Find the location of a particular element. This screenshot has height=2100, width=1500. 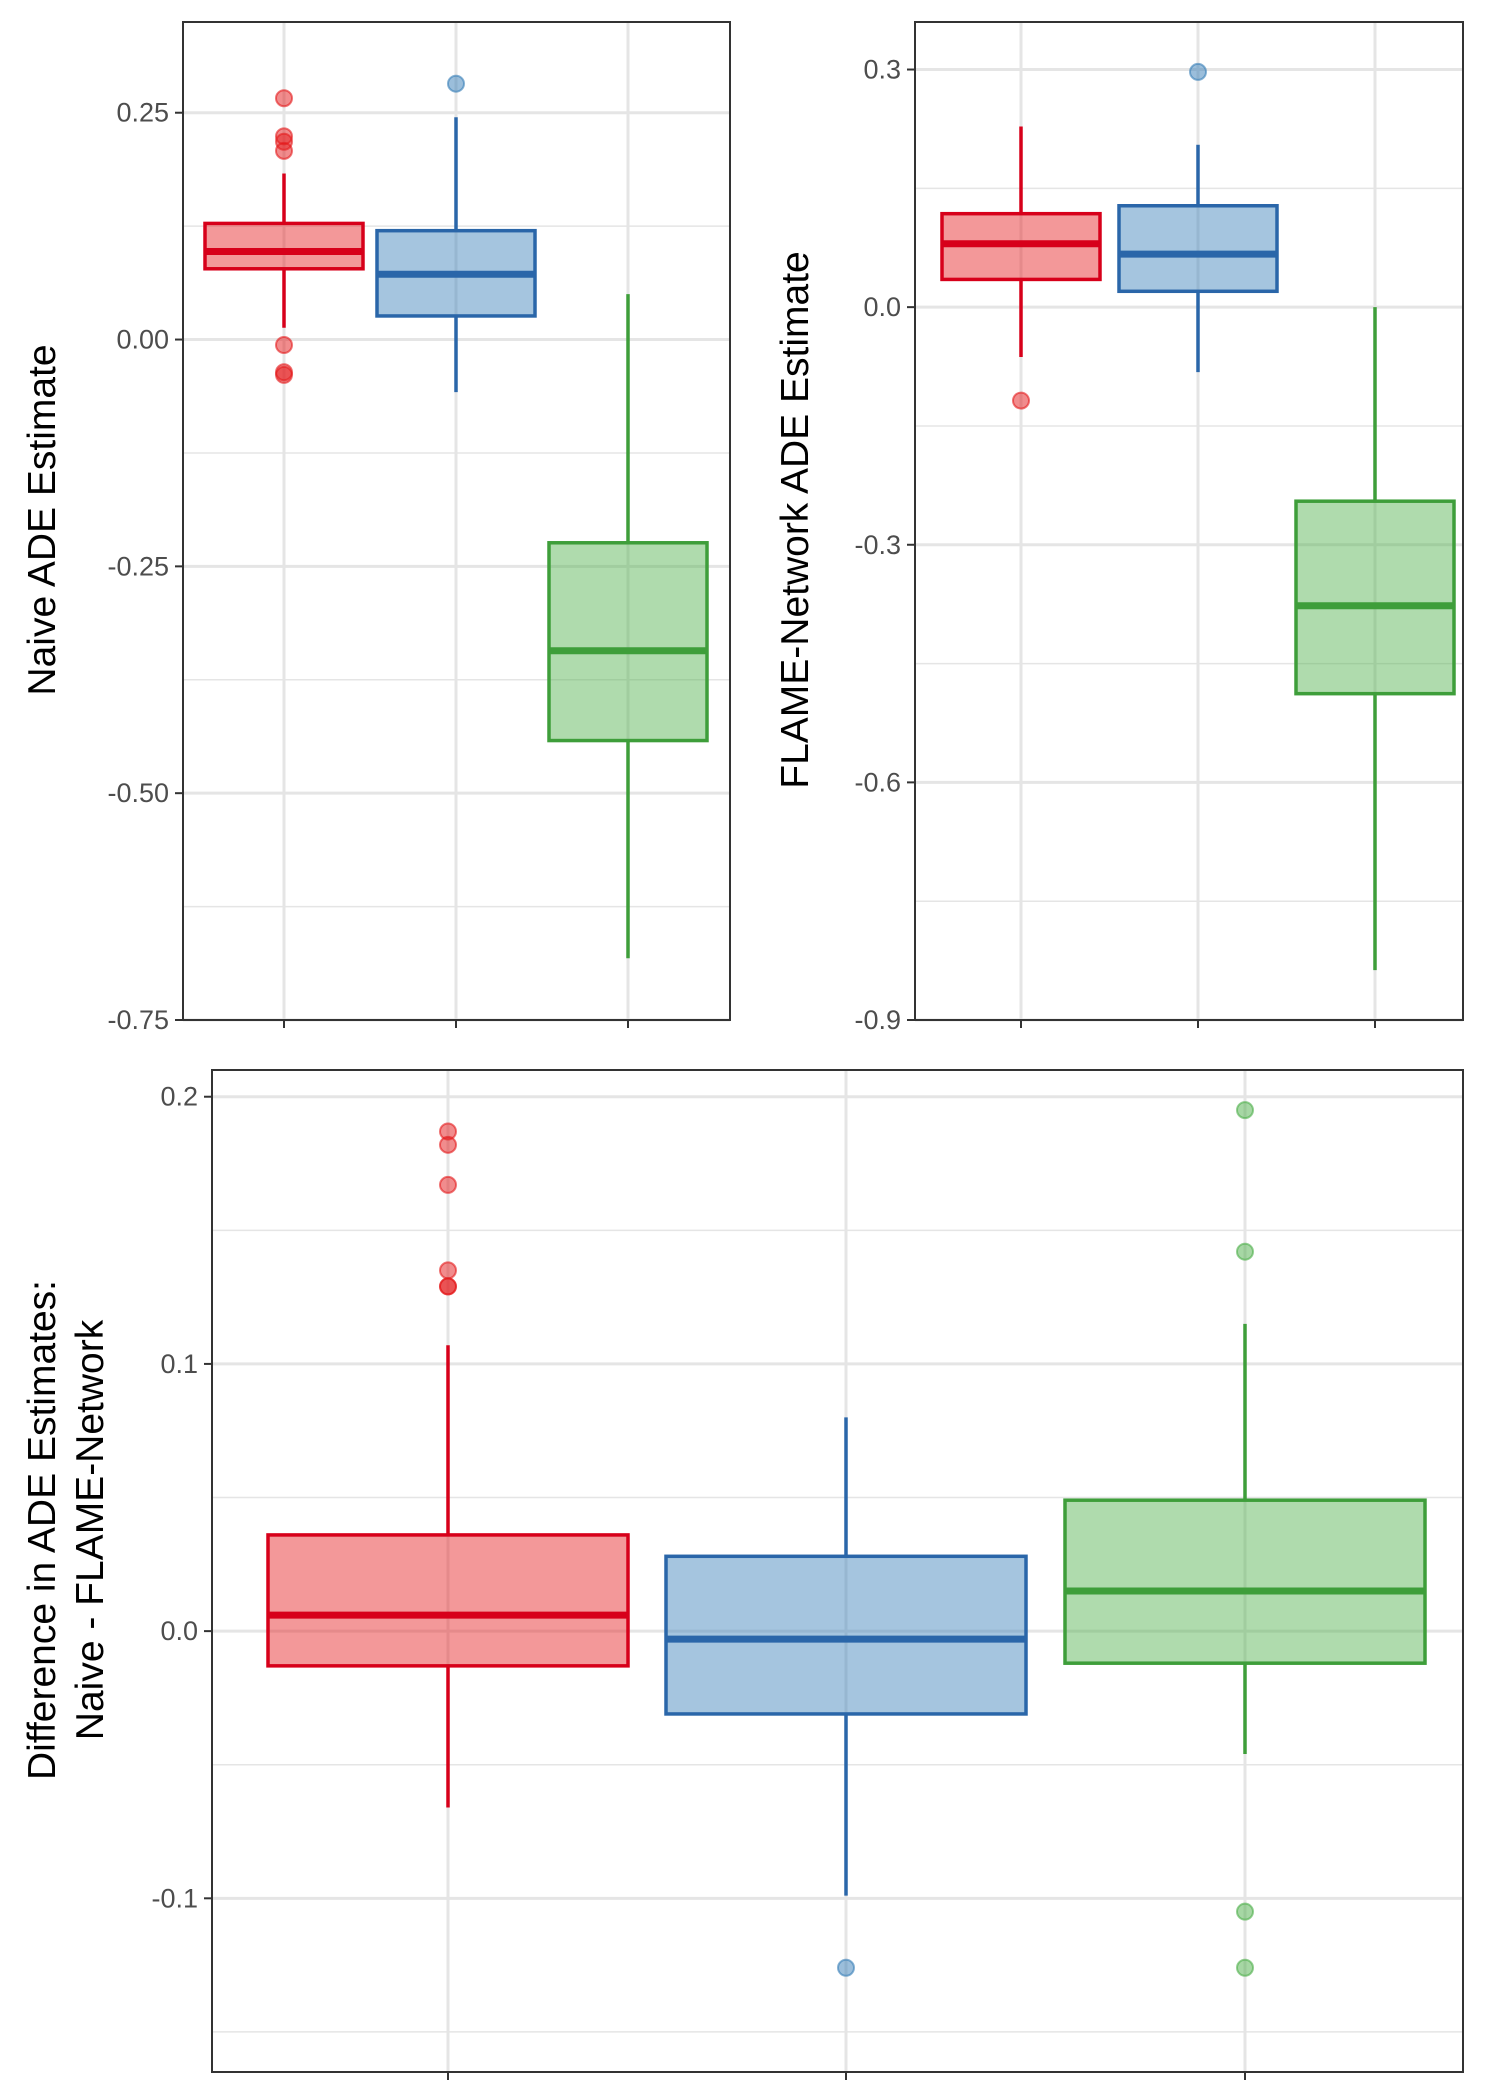

naive-box-group-red is located at coordinates (284, 236).